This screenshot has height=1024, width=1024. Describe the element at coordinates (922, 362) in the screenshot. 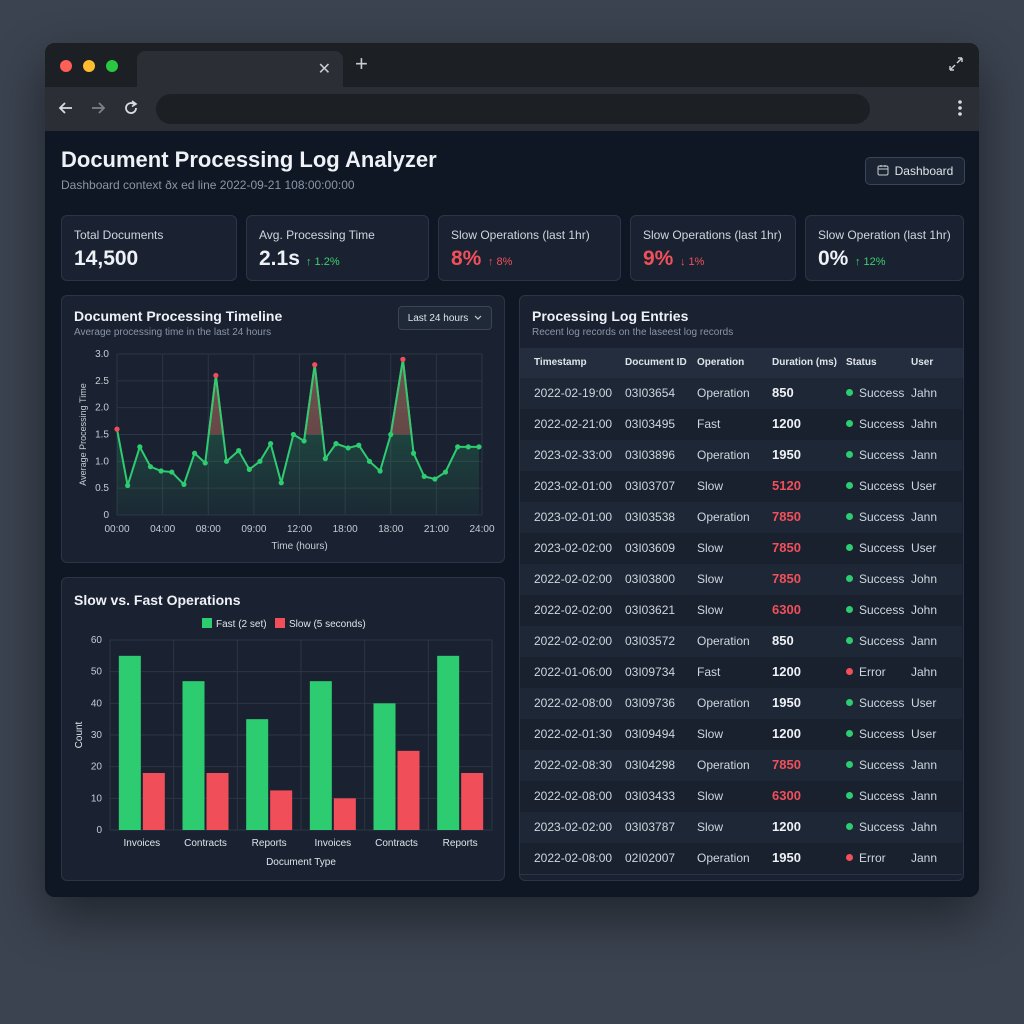

I see `column-header-user: User` at that location.